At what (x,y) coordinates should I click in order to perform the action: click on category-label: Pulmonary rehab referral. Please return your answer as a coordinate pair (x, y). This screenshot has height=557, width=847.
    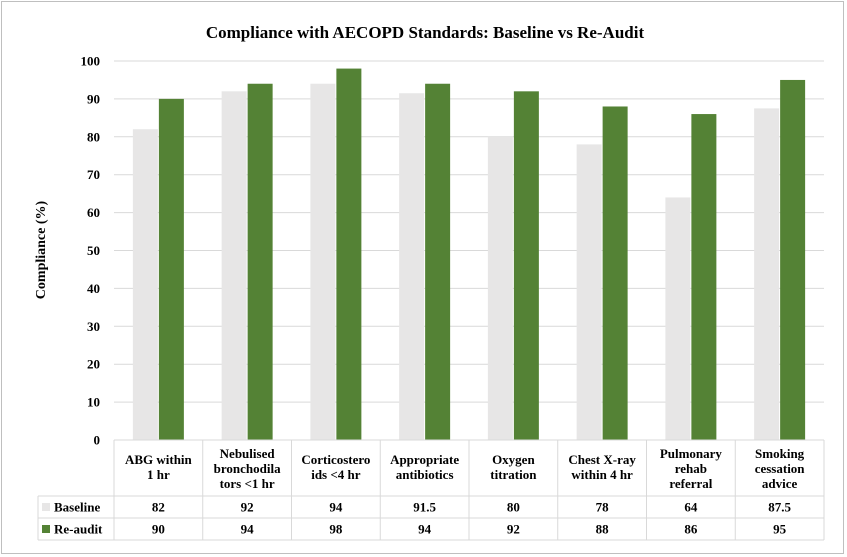
    Looking at the image, I should click on (691, 468).